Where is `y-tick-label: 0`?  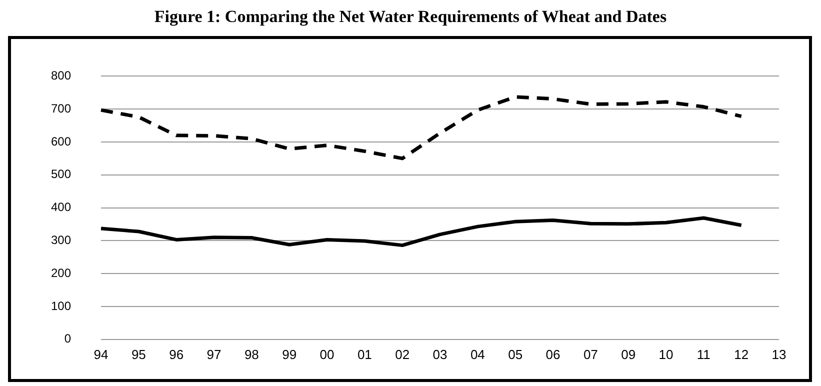 y-tick-label: 0 is located at coordinates (68, 339).